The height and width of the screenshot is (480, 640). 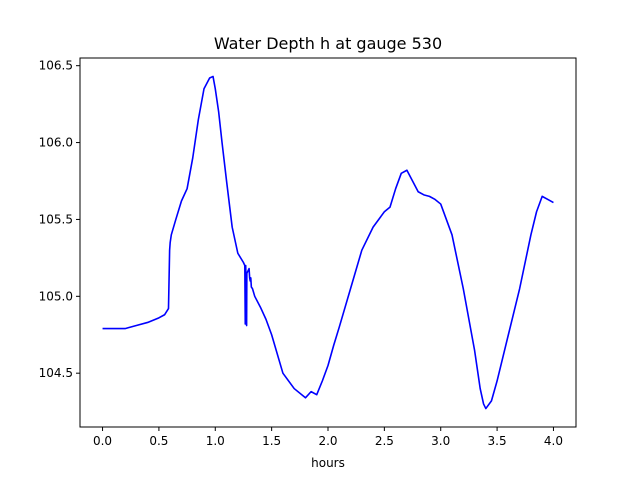 I want to click on x-tick-label: 1.0, so click(x=215, y=441).